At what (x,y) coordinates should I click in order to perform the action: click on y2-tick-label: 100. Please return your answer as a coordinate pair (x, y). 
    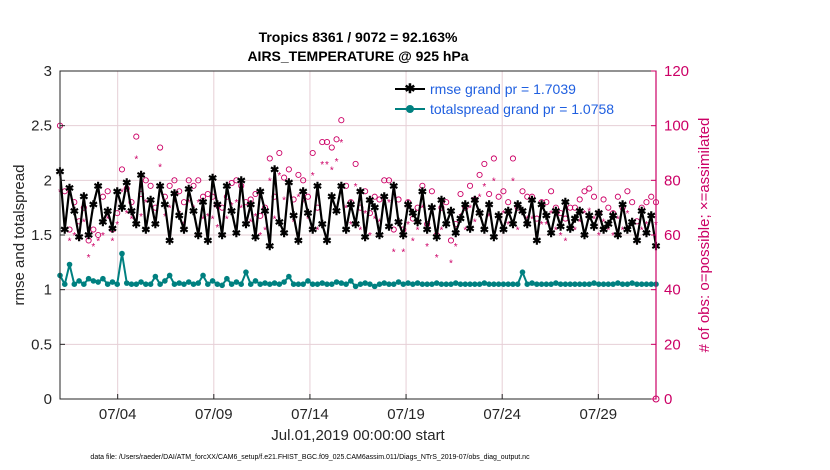
    Looking at the image, I should click on (676, 126).